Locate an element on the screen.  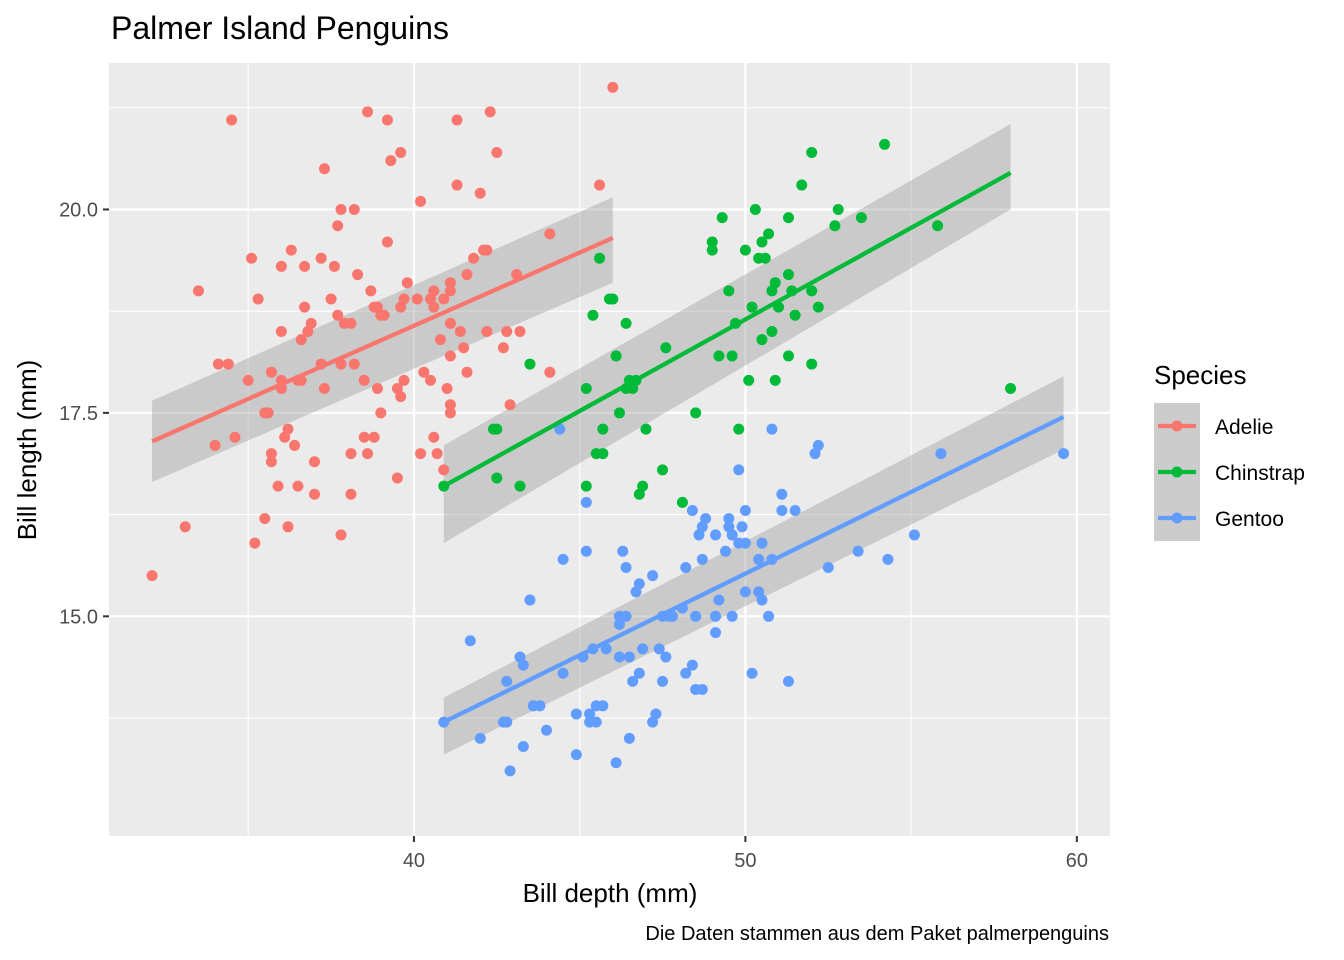
legend: Species Adelie Chinstrap Gentoo is located at coordinates (1229, 450).